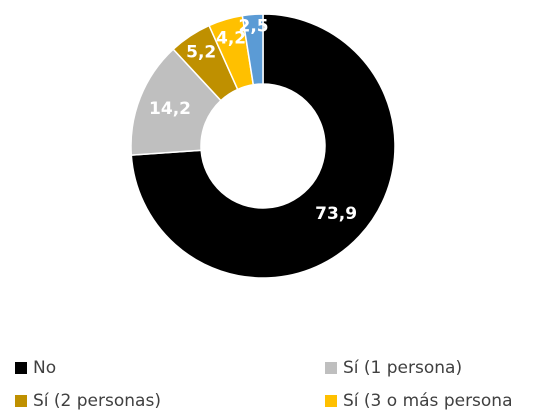  I want to click on data-label: 73,9, so click(336, 214).